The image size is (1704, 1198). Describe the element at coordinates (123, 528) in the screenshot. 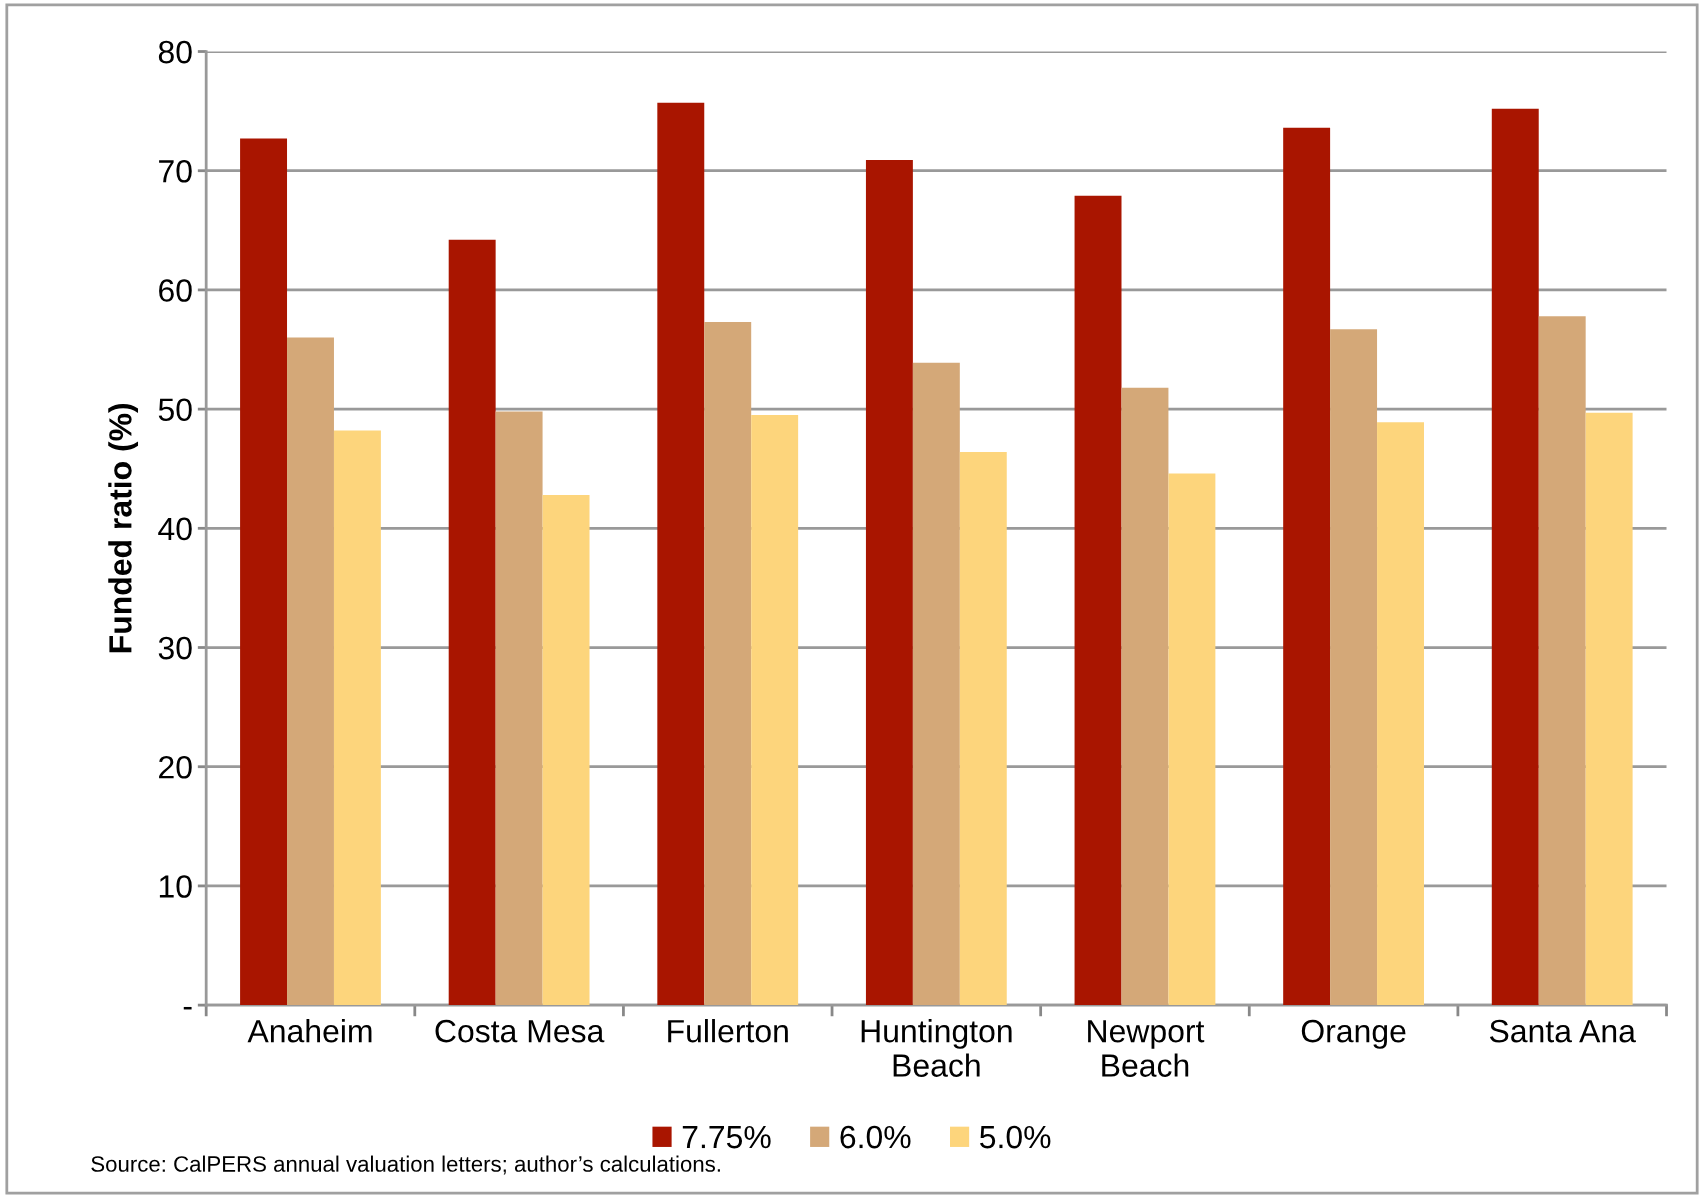

I see `y-axis-title: Funded ratio (%)` at that location.